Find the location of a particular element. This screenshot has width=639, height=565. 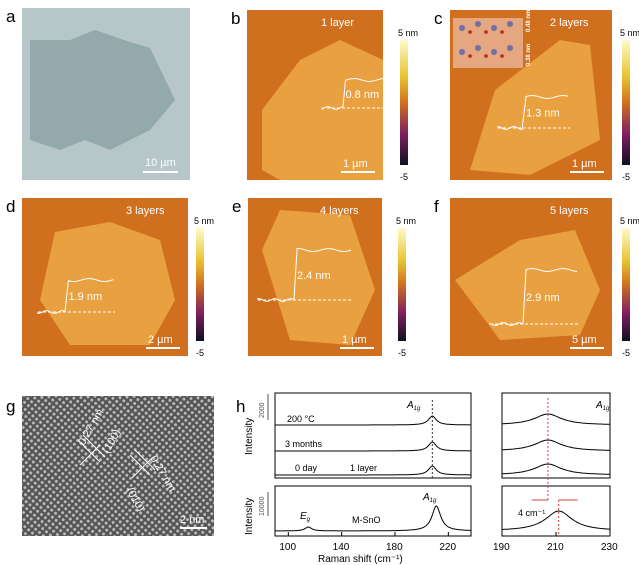

series-label: 0 day is located at coordinates (306, 468).